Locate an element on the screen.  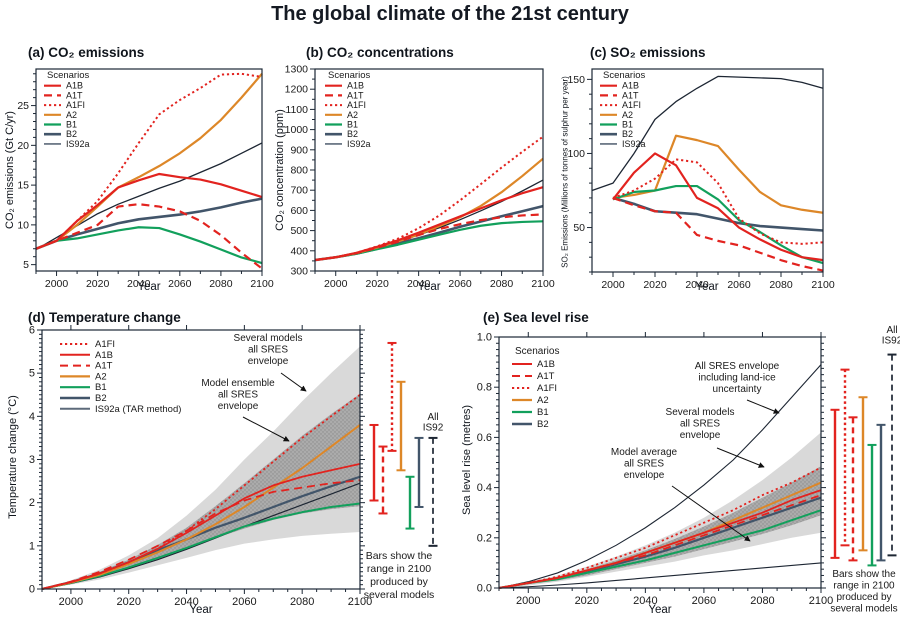
plot-frame is located at coordinates (149, 170).